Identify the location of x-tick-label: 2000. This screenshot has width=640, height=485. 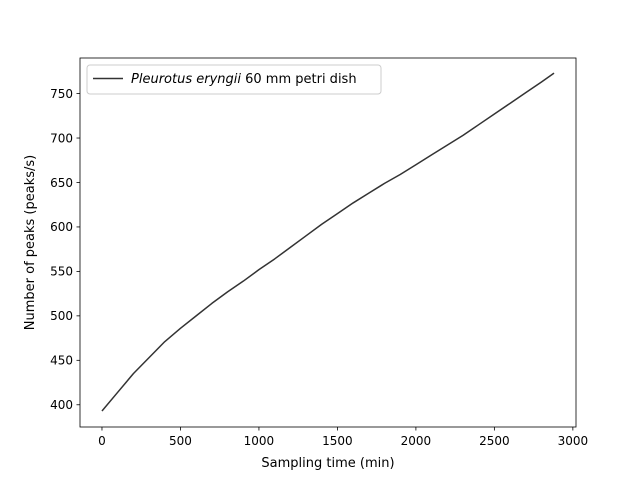
(416, 441).